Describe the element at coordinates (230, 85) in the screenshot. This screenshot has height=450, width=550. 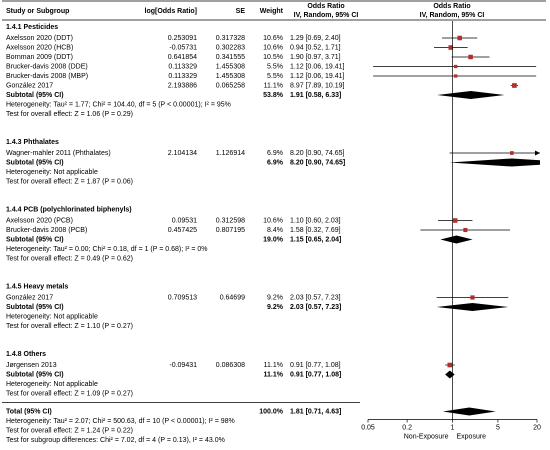
I see `se: 0.065258` at that location.